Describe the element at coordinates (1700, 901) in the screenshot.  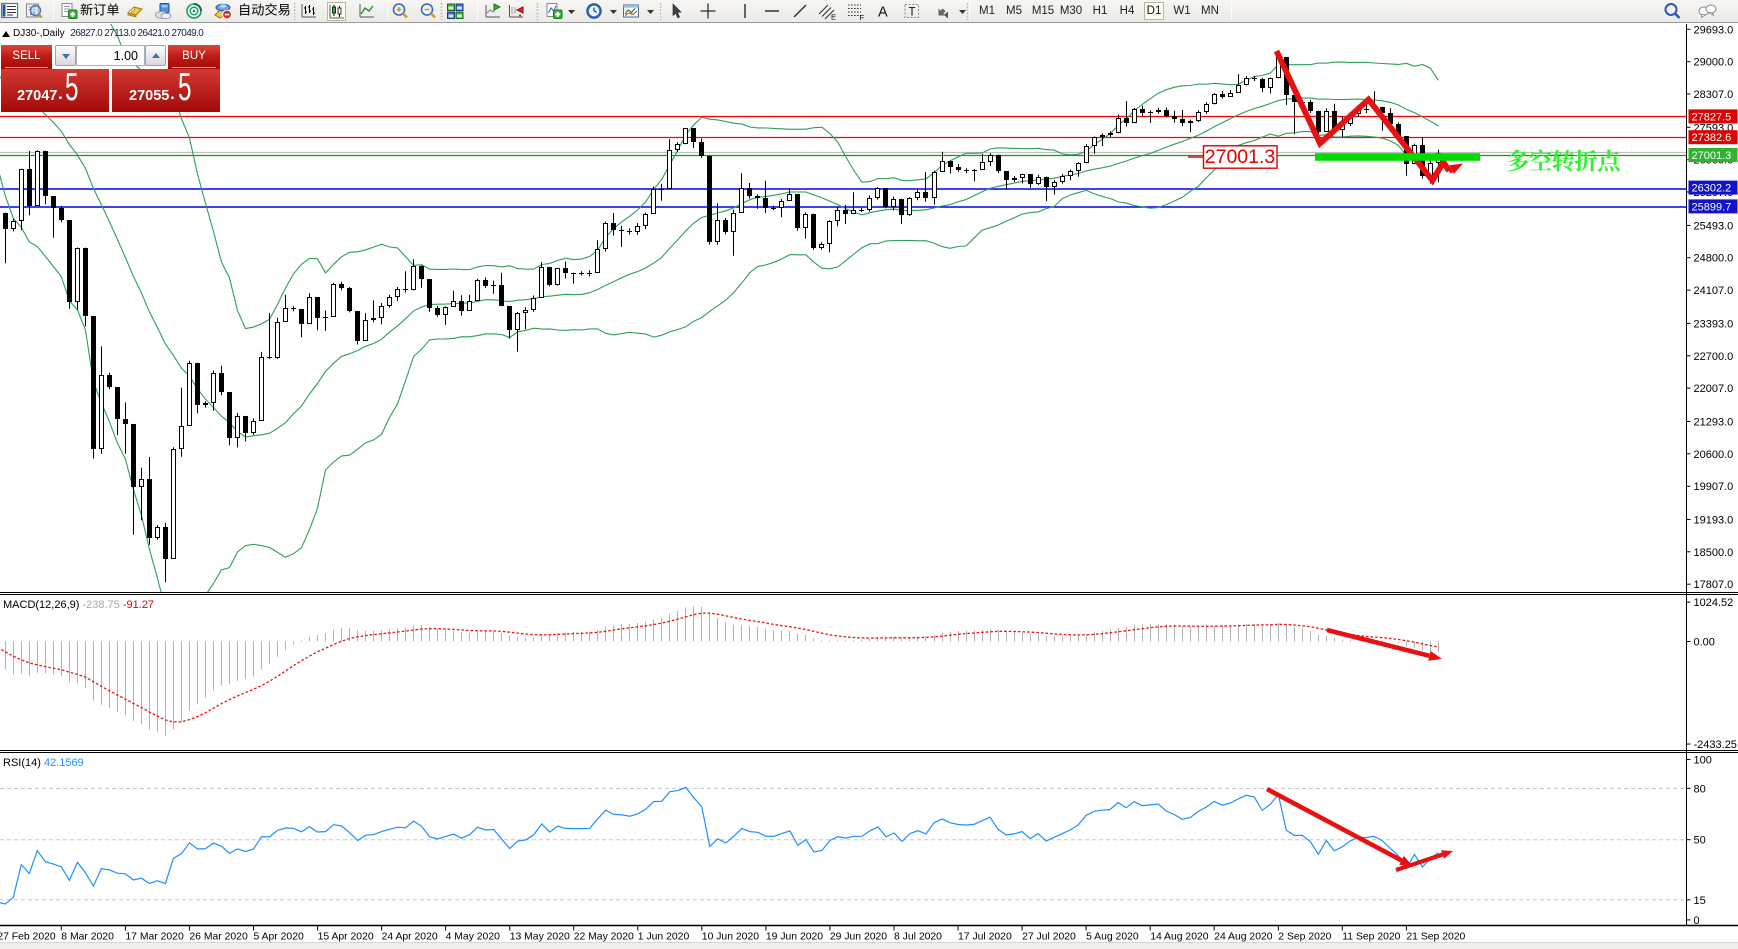
I see `svg-text: 15` at that location.